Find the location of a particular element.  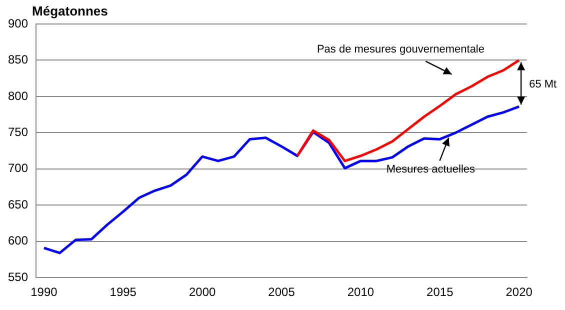

x-tick-label: 2000 is located at coordinates (202, 292).